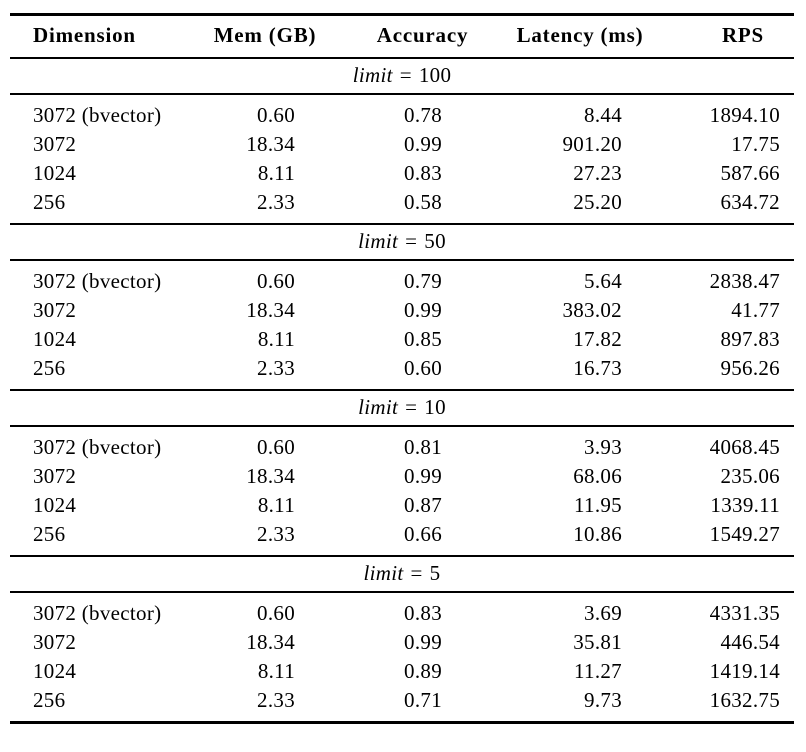 Image resolution: width=806 pixels, height=752 pixels. Describe the element at coordinates (744, 534) in the screenshot. I see `cell-rps: 1549.27` at that location.